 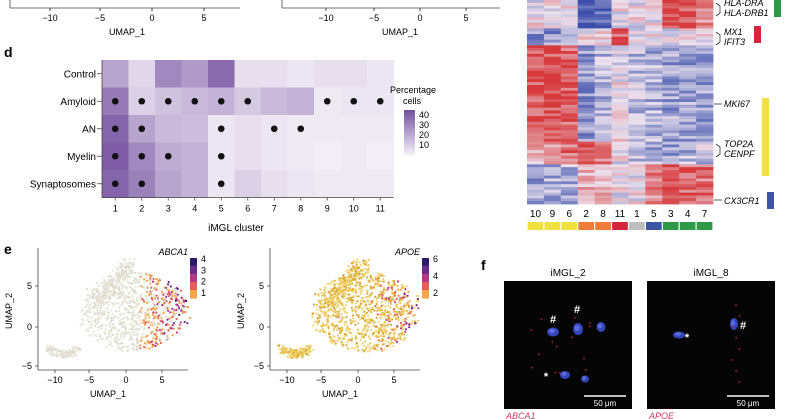 What do you see at coordinates (770, 200) in the screenshot?
I see `gene-group-marker` at bounding box center [770, 200].